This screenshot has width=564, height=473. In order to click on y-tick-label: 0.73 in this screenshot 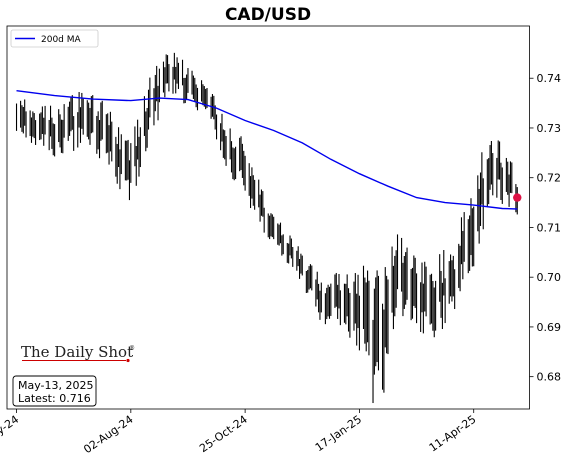, I will do `click(549, 128)`.